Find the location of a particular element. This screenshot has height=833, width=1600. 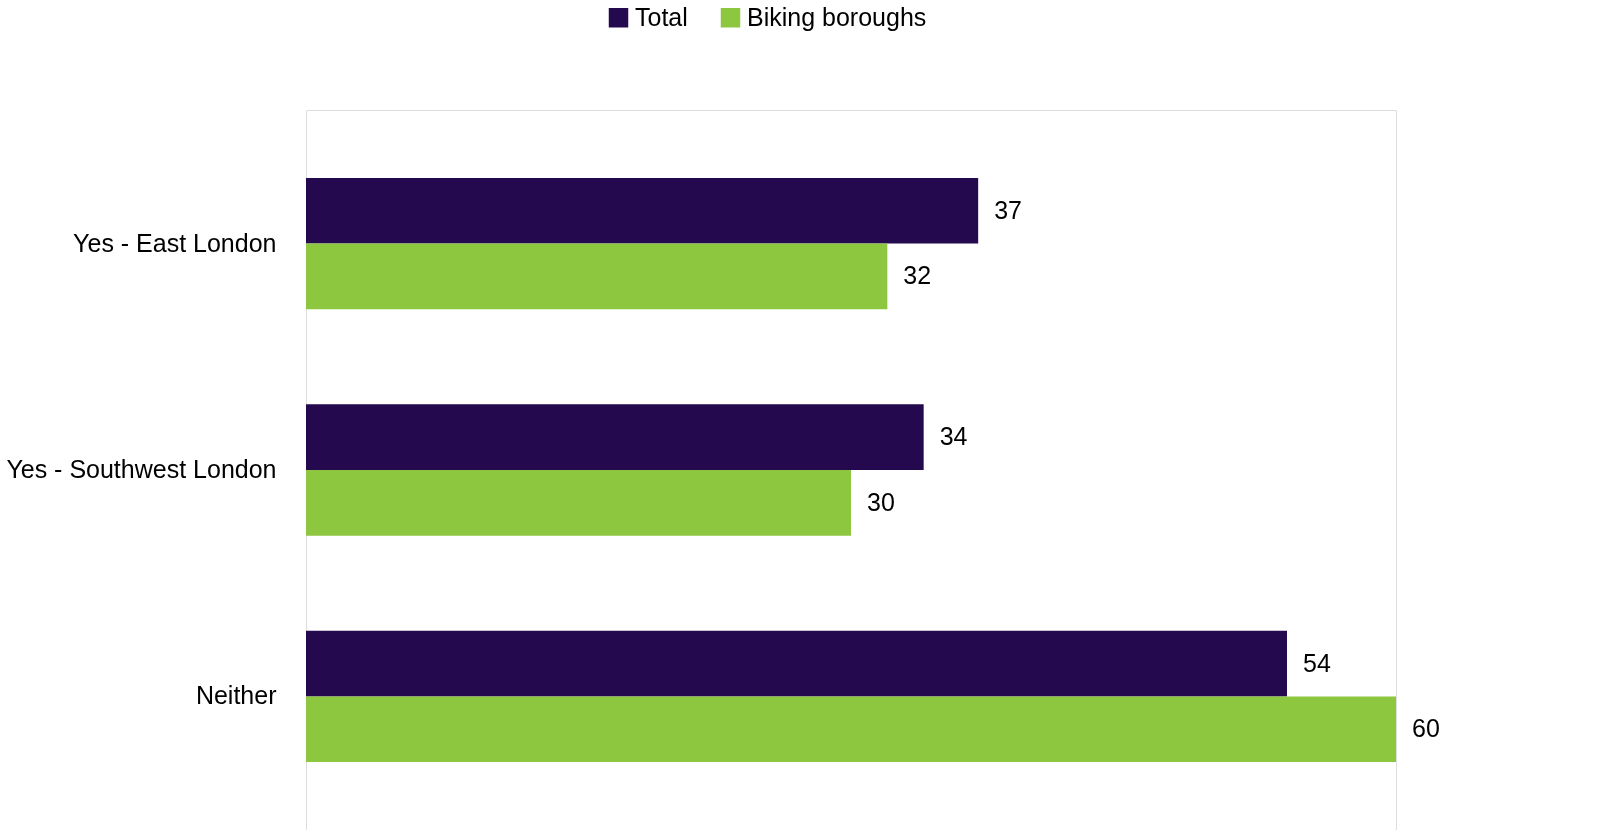

data-label: 37 is located at coordinates (1008, 209).